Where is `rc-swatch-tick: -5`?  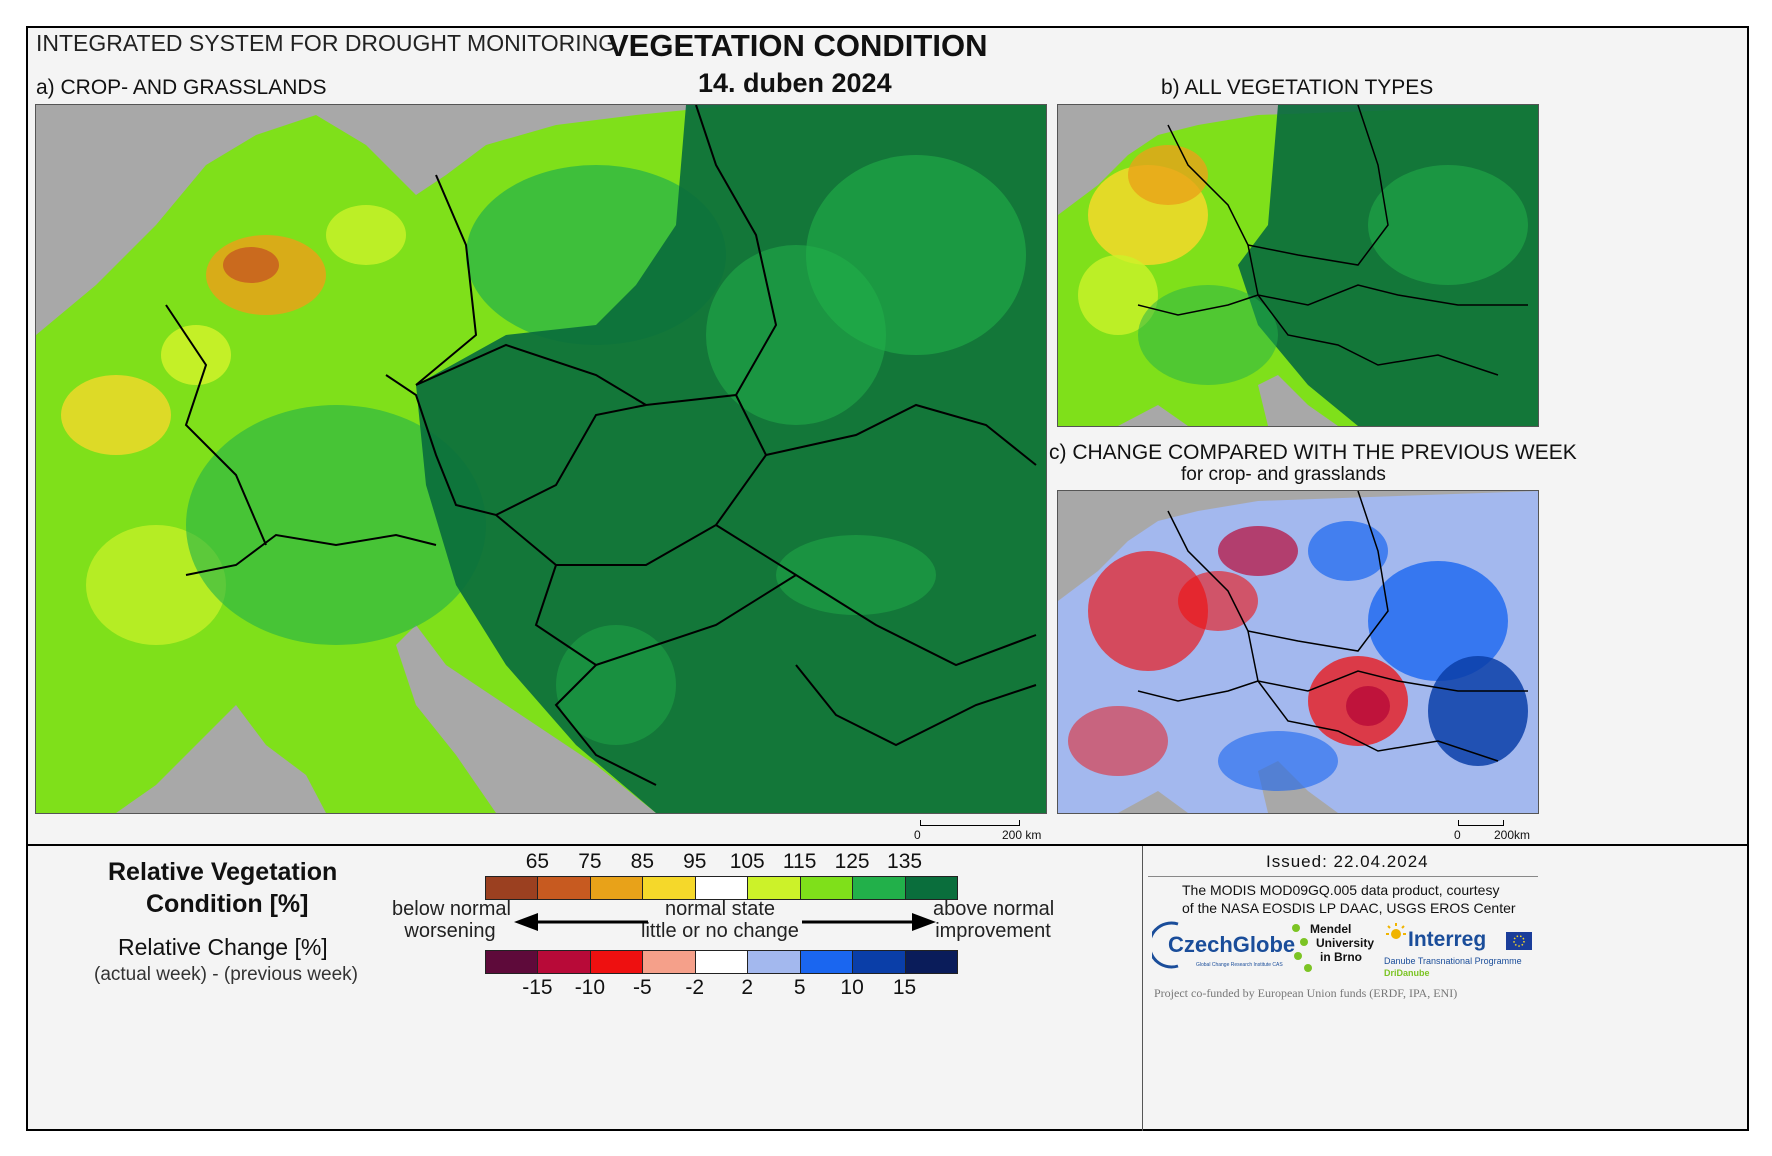
rc-swatch-tick: -5 is located at coordinates (642, 987).